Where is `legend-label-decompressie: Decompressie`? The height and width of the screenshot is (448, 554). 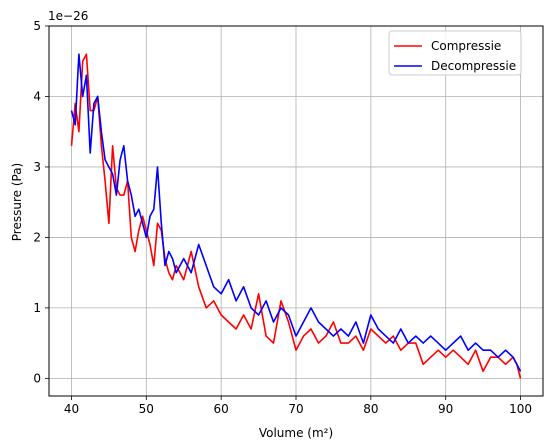
legend-label-decompressie: Decompressie is located at coordinates (473, 66).